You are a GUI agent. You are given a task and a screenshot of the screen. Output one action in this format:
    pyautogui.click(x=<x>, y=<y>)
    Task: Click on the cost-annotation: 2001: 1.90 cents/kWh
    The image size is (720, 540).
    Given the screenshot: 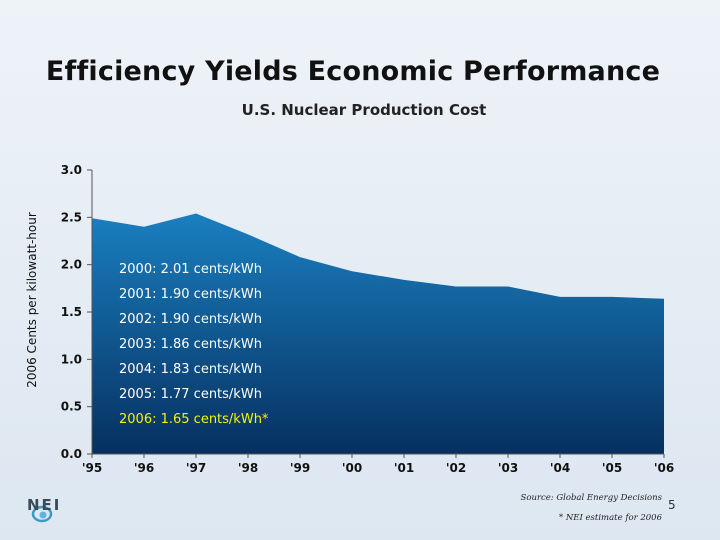 What is the action you would take?
    pyautogui.click(x=190, y=294)
    